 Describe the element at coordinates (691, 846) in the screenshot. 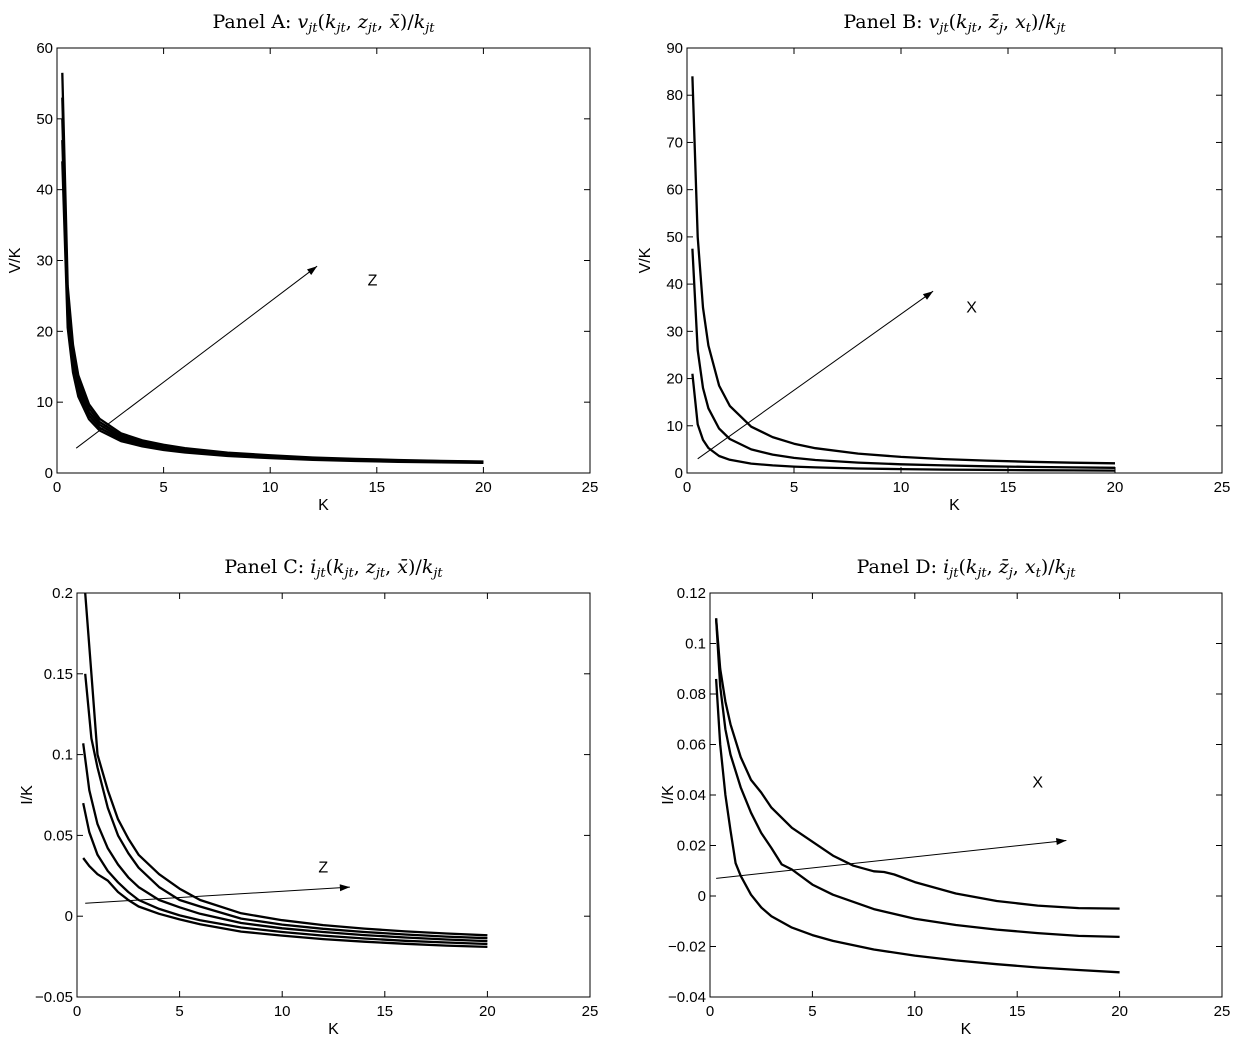

I see `y-tick-label: 0.02` at that location.